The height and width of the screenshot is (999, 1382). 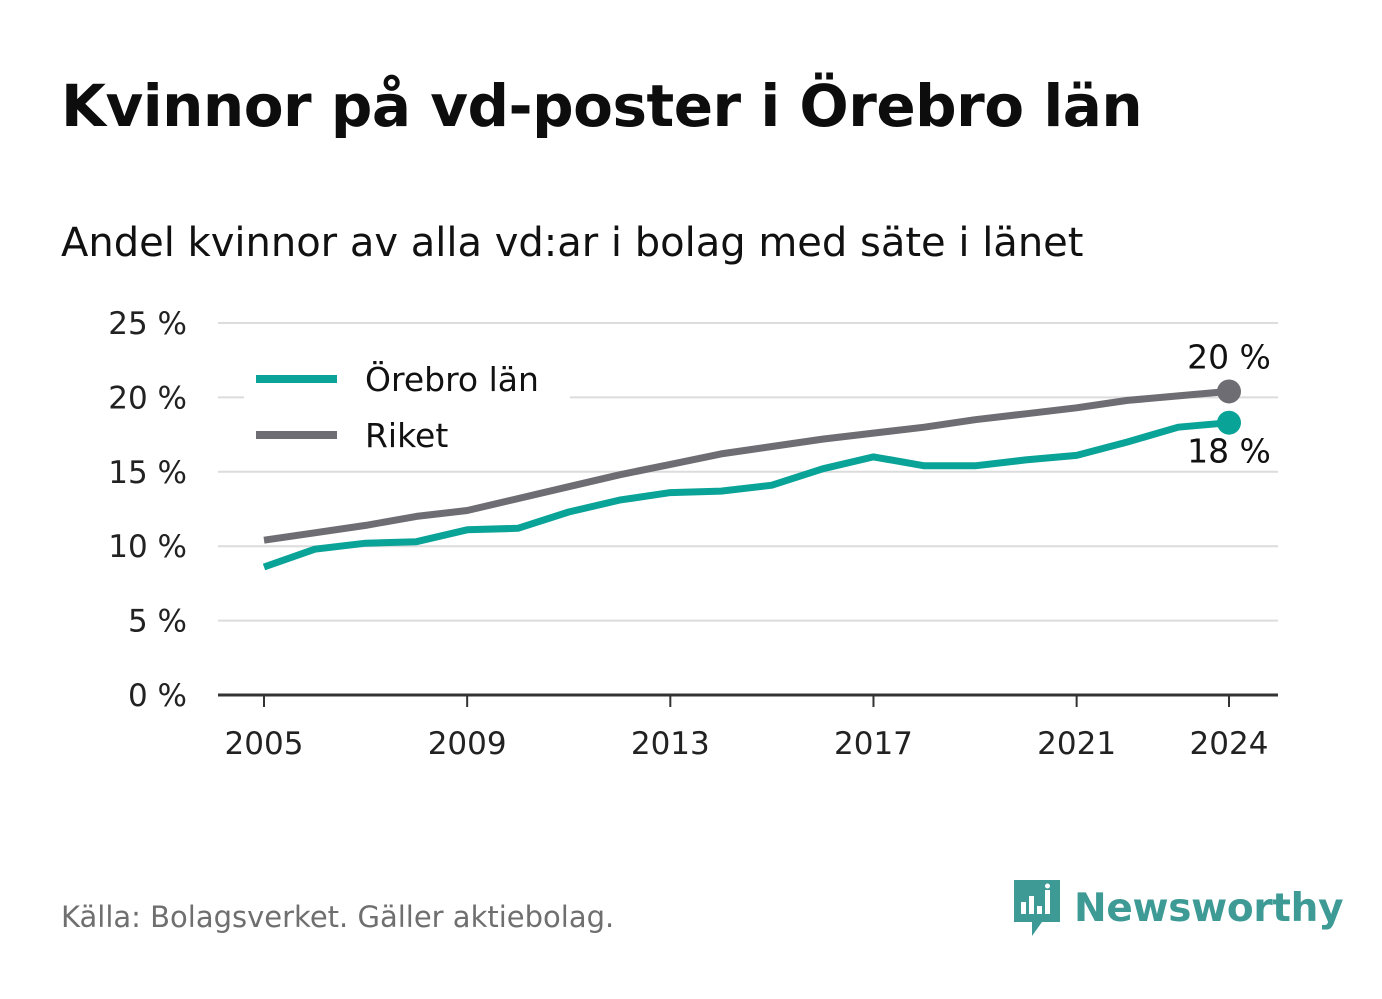 I want to click on series-lines, so click(x=751, y=475).